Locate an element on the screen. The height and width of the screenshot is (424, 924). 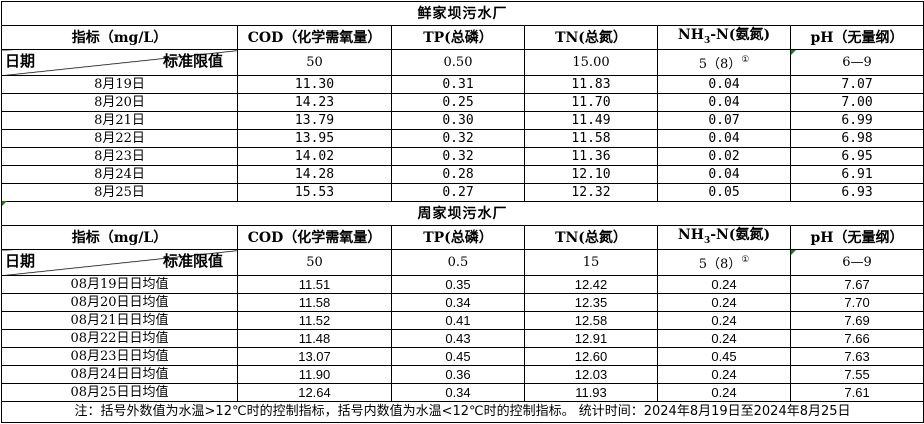
value-cell: 6.93 is located at coordinates (856, 192).